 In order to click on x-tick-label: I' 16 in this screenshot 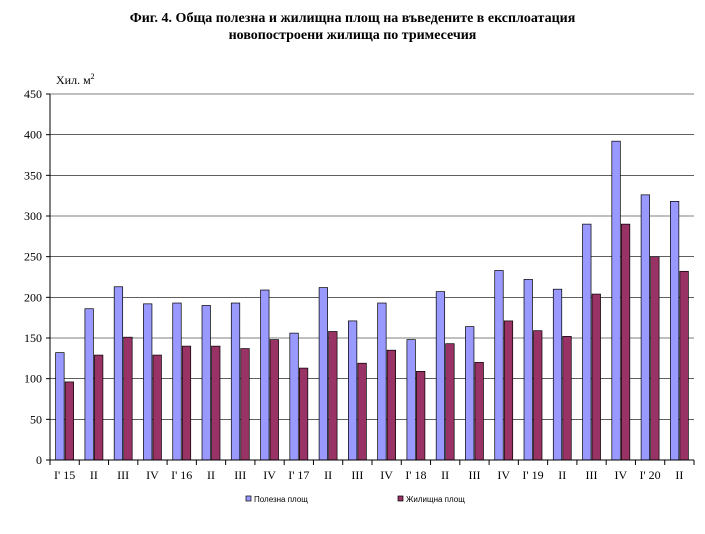, I will do `click(181, 475)`.